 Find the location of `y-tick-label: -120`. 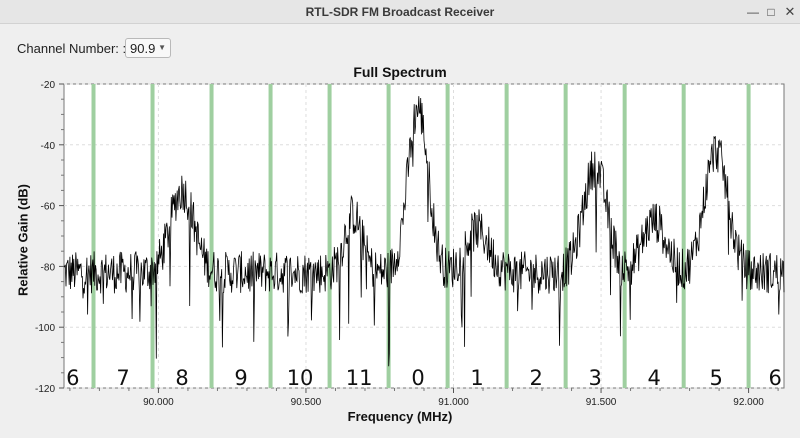

y-tick-label: -120 is located at coordinates (45, 389).